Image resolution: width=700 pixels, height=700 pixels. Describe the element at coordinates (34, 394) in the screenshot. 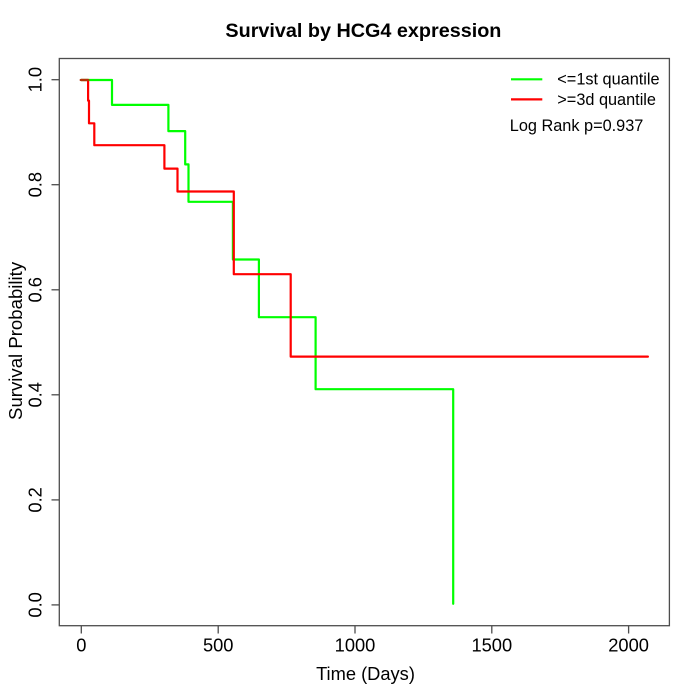

I see `svg-text: 0.4` at that location.